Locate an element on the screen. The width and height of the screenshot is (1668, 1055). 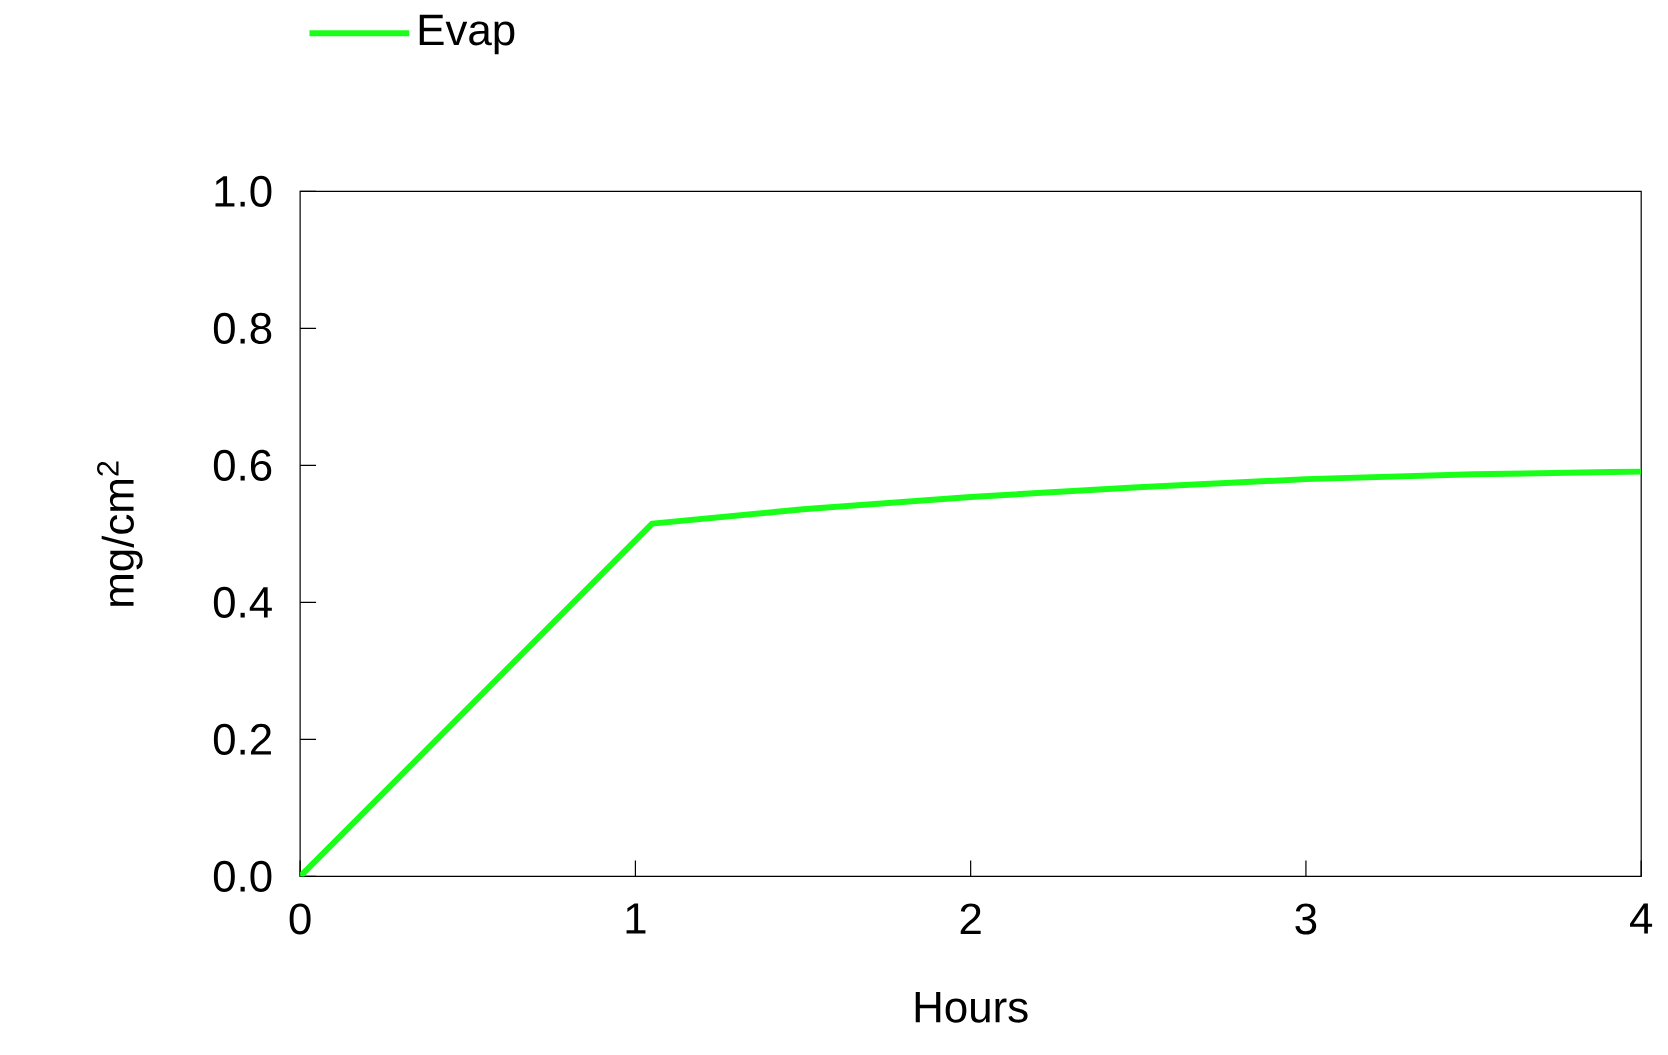
x-axis-title: Hours is located at coordinates (971, 1007).